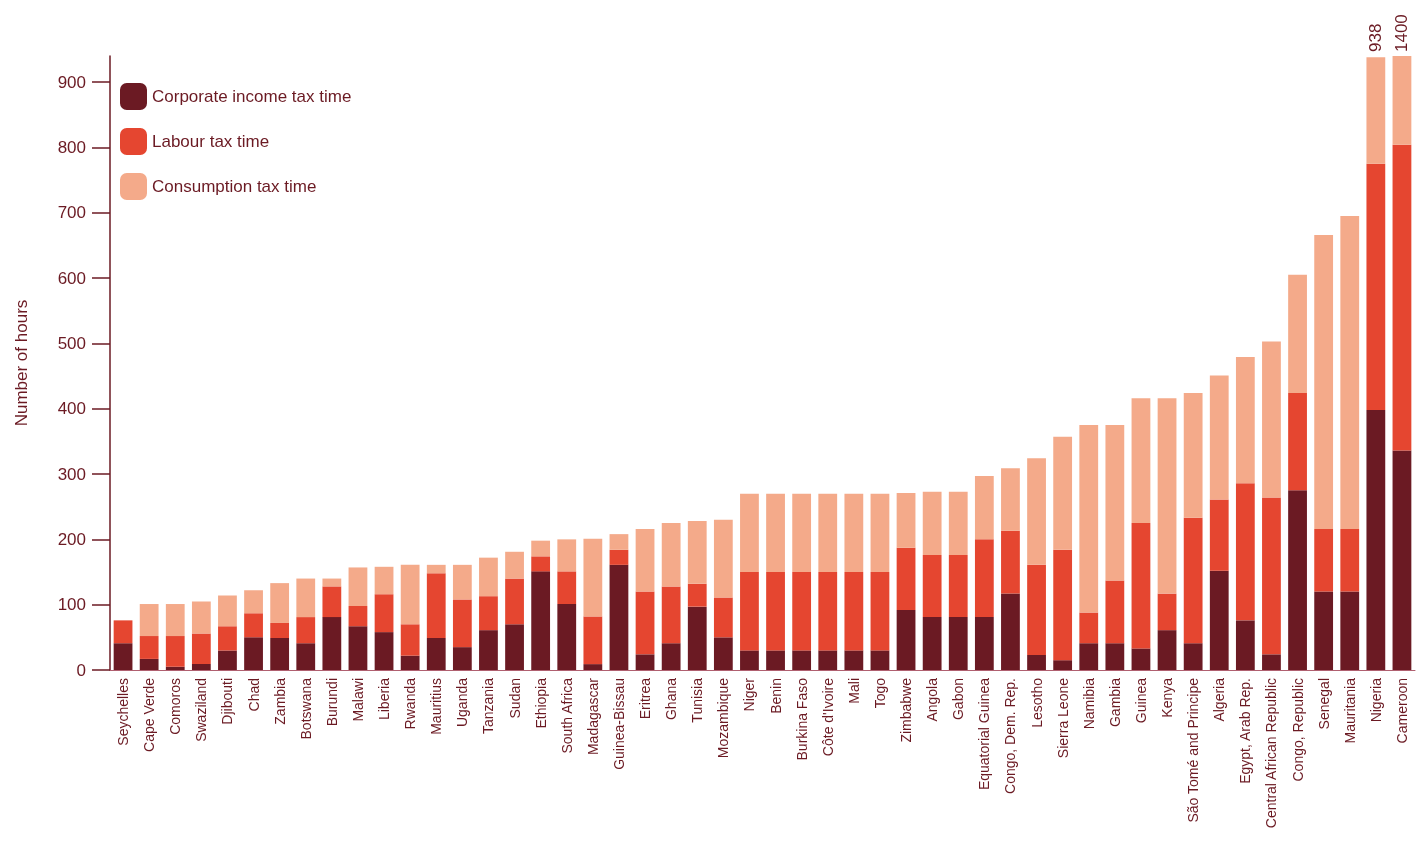  What do you see at coordinates (1375, 700) in the screenshot?
I see `x-tick-label: Nigeria` at bounding box center [1375, 700].